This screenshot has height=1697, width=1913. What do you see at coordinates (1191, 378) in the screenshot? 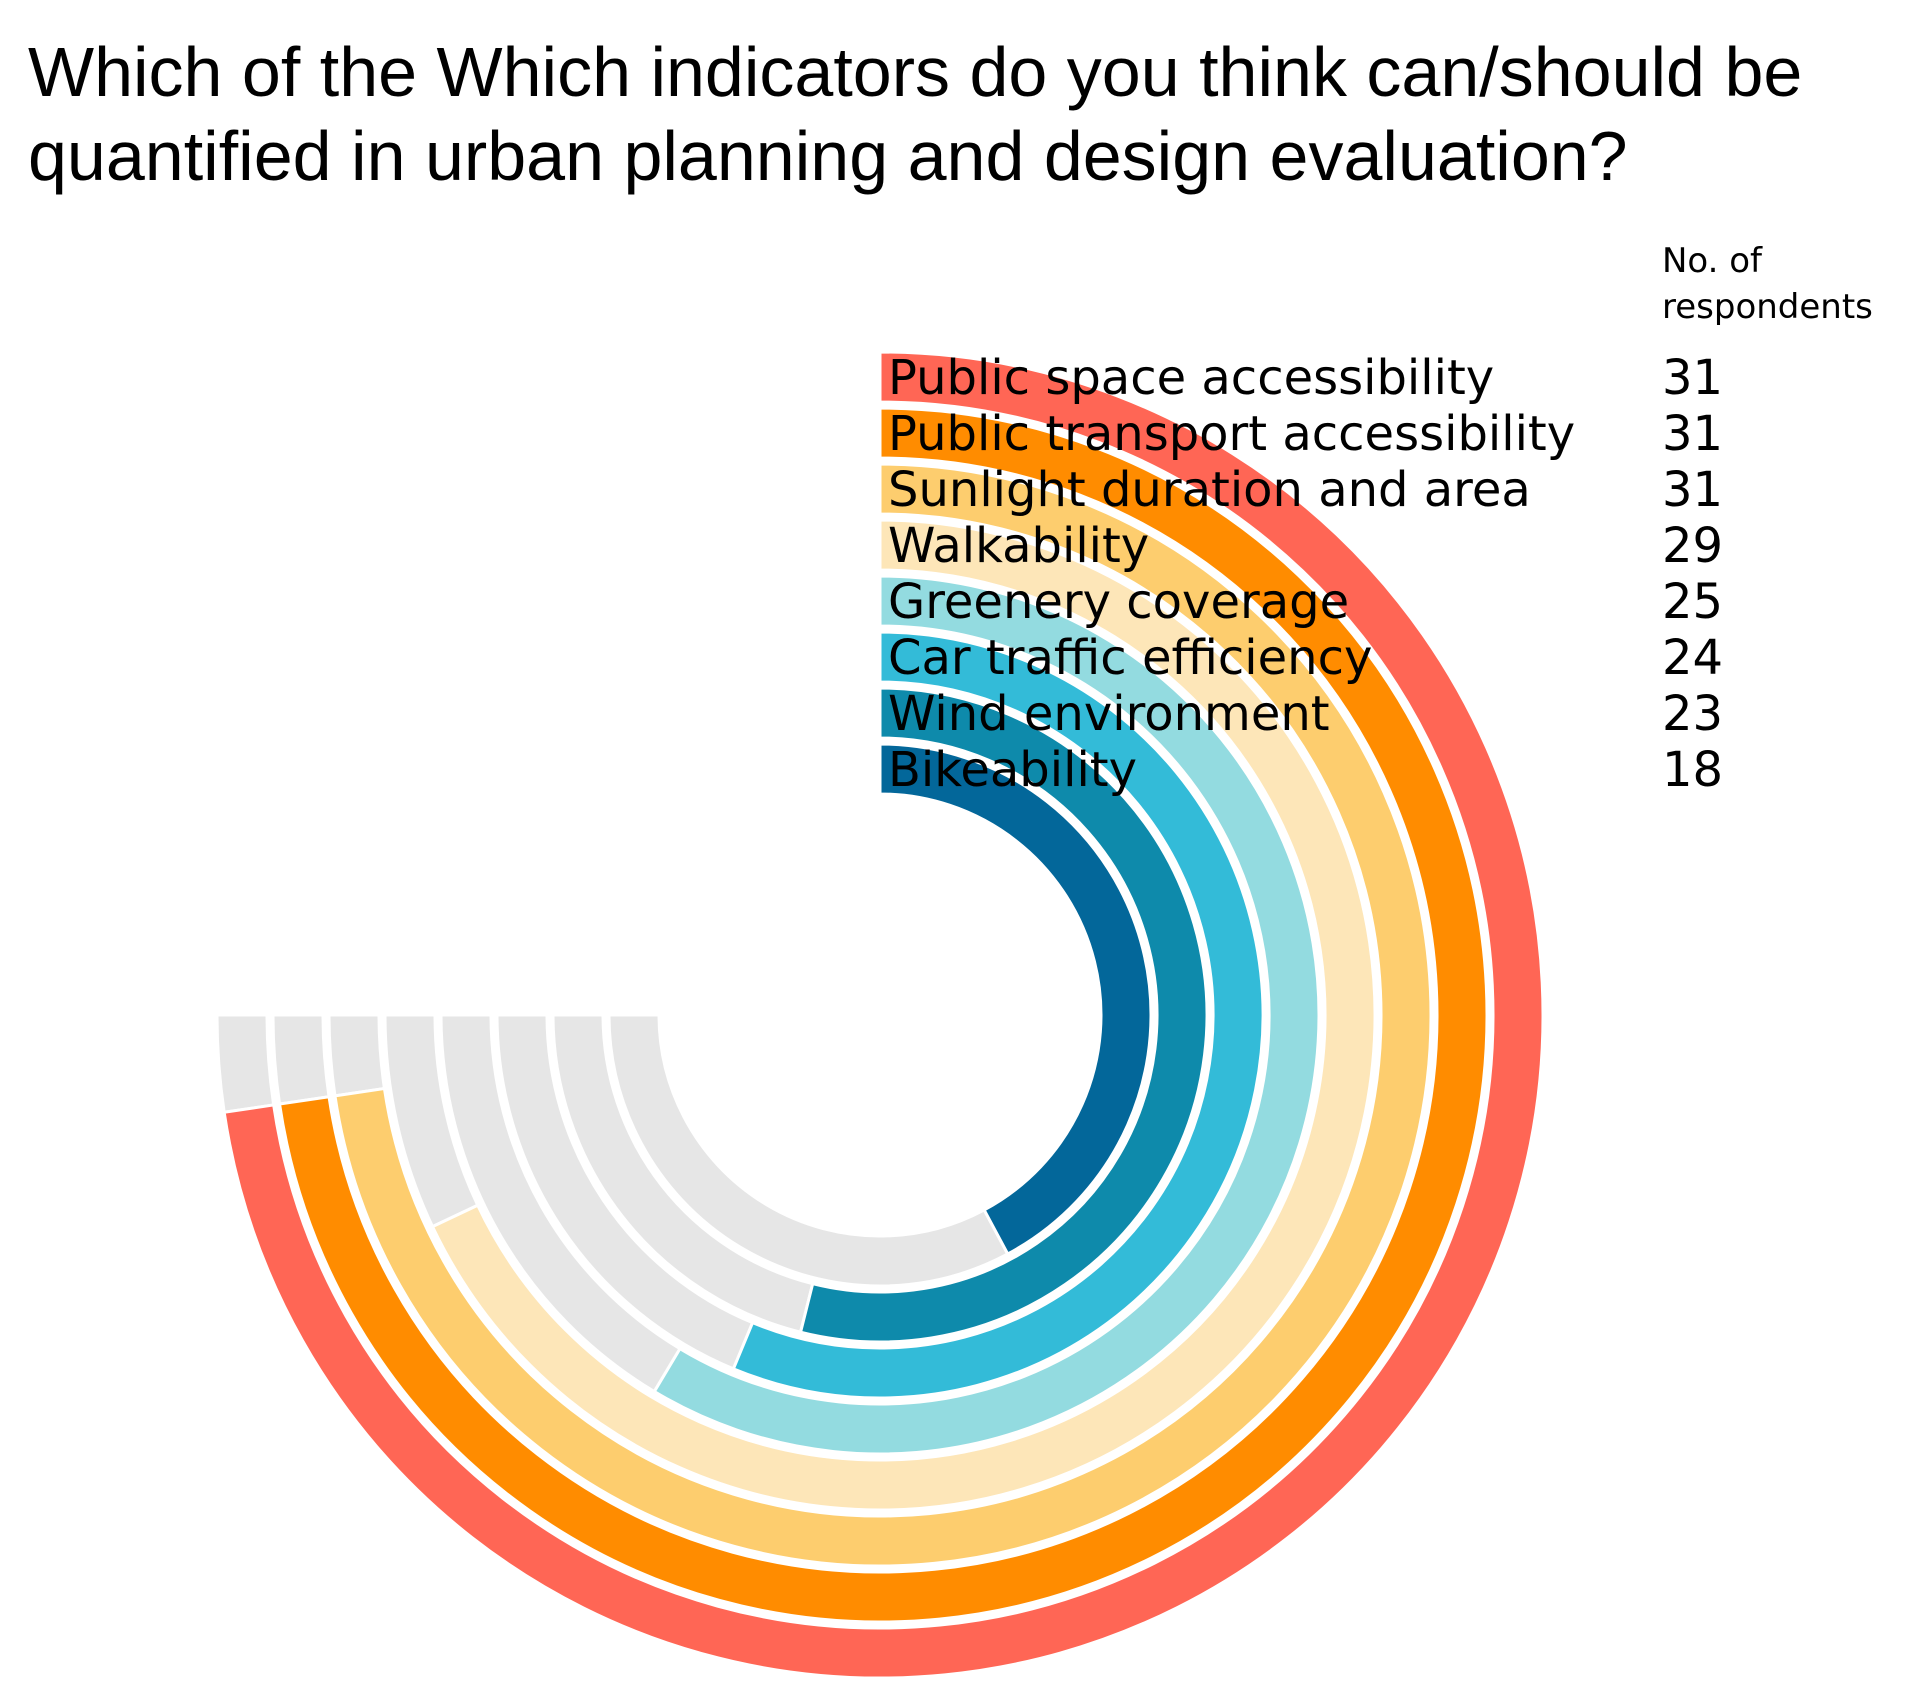
I see `label-public-space-accessibility: Public space accessibility` at bounding box center [1191, 378].